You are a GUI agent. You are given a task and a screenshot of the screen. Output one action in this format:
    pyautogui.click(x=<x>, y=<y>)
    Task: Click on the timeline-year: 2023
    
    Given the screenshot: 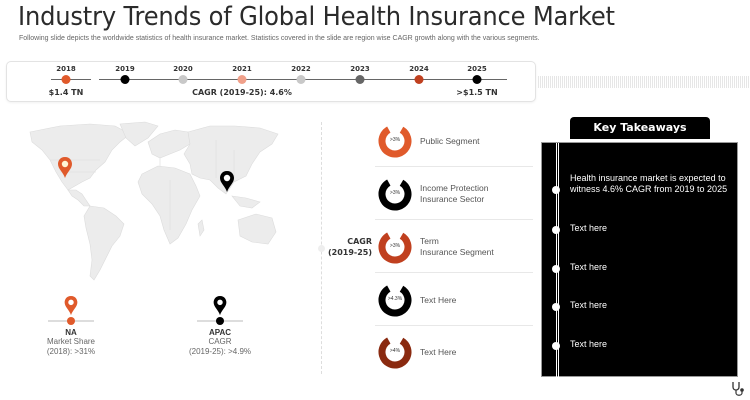 What is the action you would take?
    pyautogui.click(x=360, y=69)
    